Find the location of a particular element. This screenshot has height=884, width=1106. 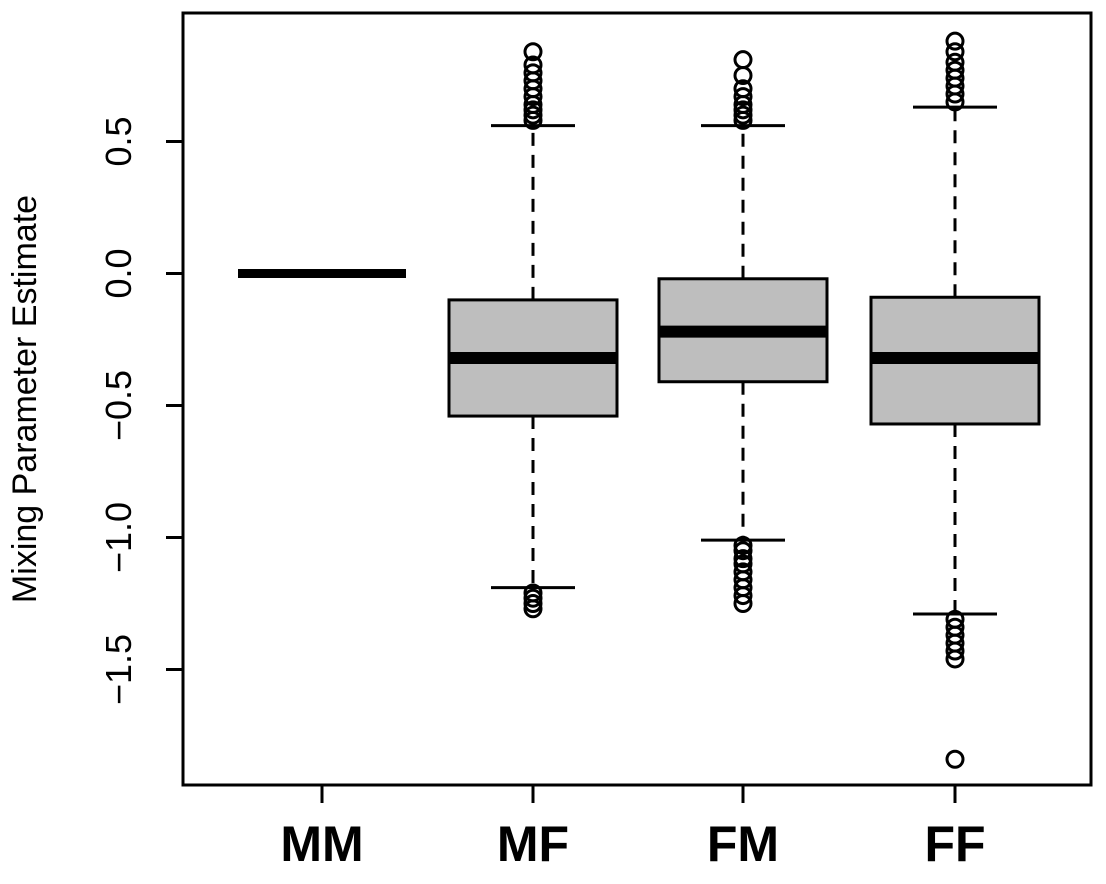

box-fm is located at coordinates (743, 331).